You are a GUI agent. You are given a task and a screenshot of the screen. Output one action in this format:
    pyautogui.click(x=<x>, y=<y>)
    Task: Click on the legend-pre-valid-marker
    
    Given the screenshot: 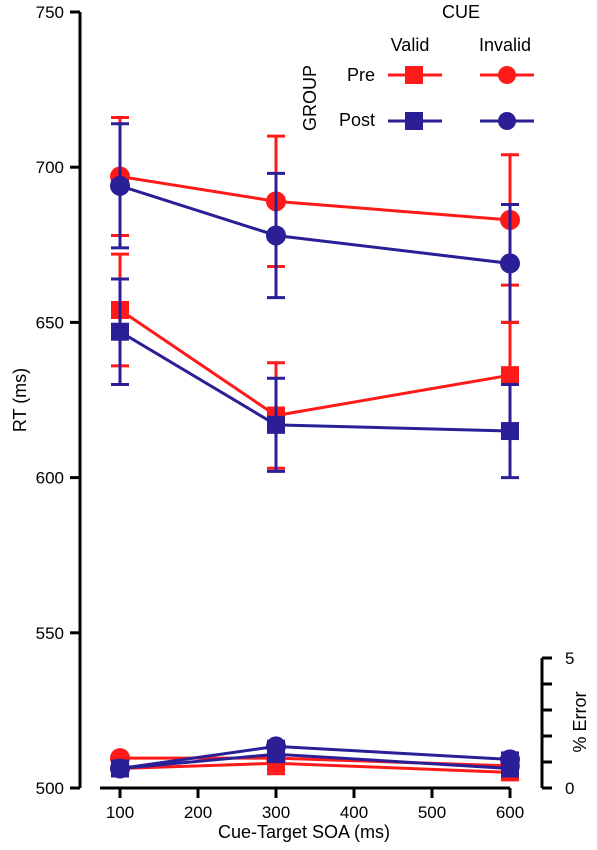 What is the action you would take?
    pyautogui.click(x=414, y=75)
    